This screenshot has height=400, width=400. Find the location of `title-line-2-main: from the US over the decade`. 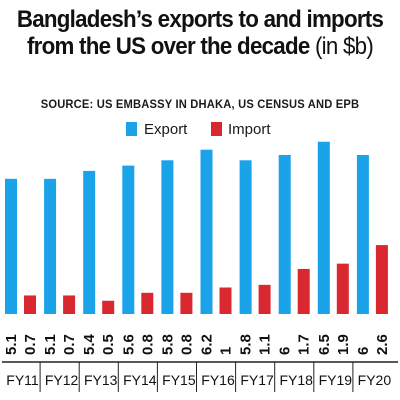

title-line-2-main: from the US over the decade is located at coordinates (168, 46).